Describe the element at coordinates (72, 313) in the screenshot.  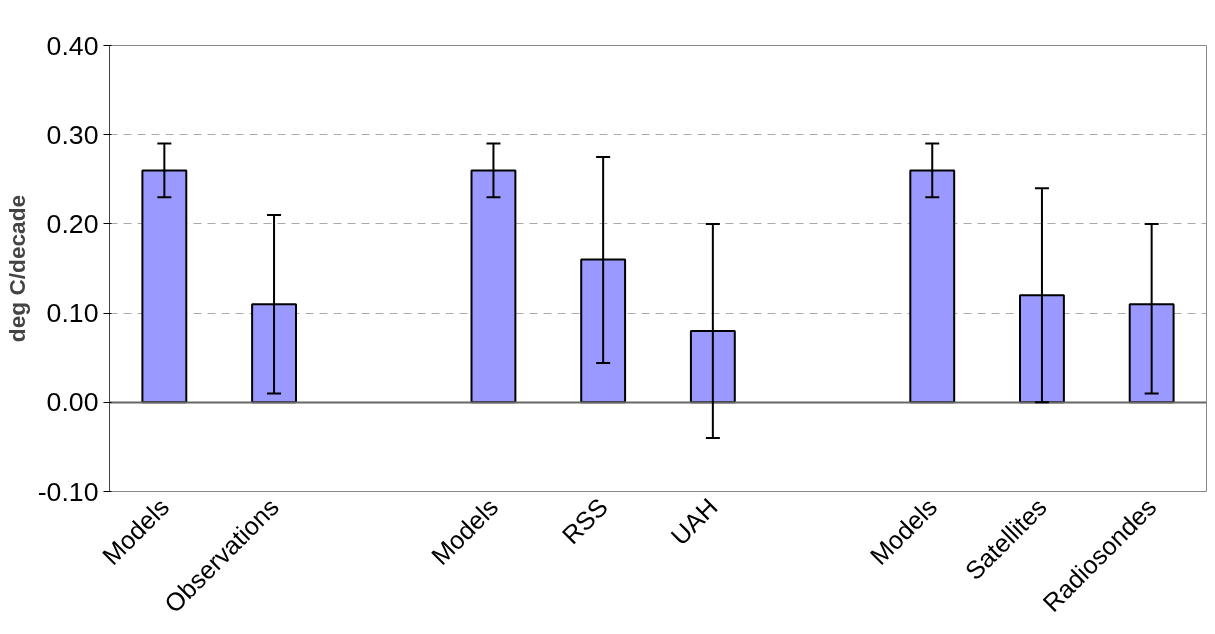
I see `y-tick-label: 0.10` at that location.